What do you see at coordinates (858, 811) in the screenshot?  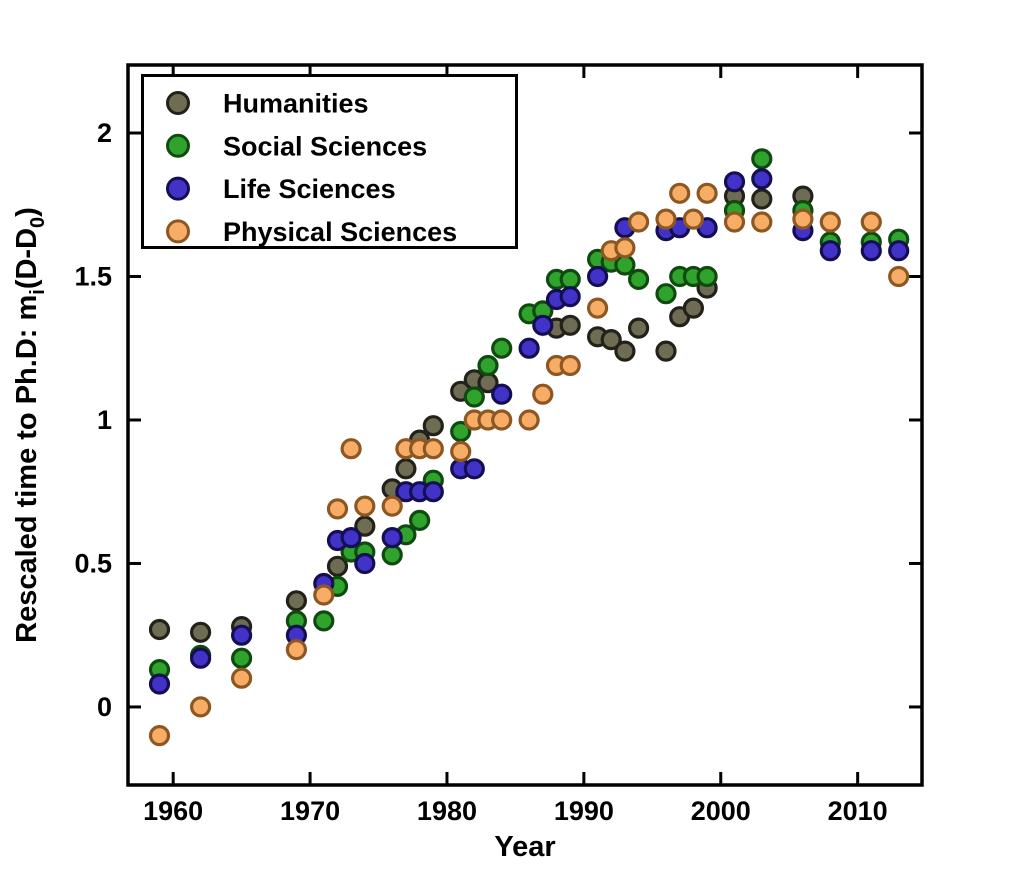 I see `x-tick-label: 2010` at bounding box center [858, 811].